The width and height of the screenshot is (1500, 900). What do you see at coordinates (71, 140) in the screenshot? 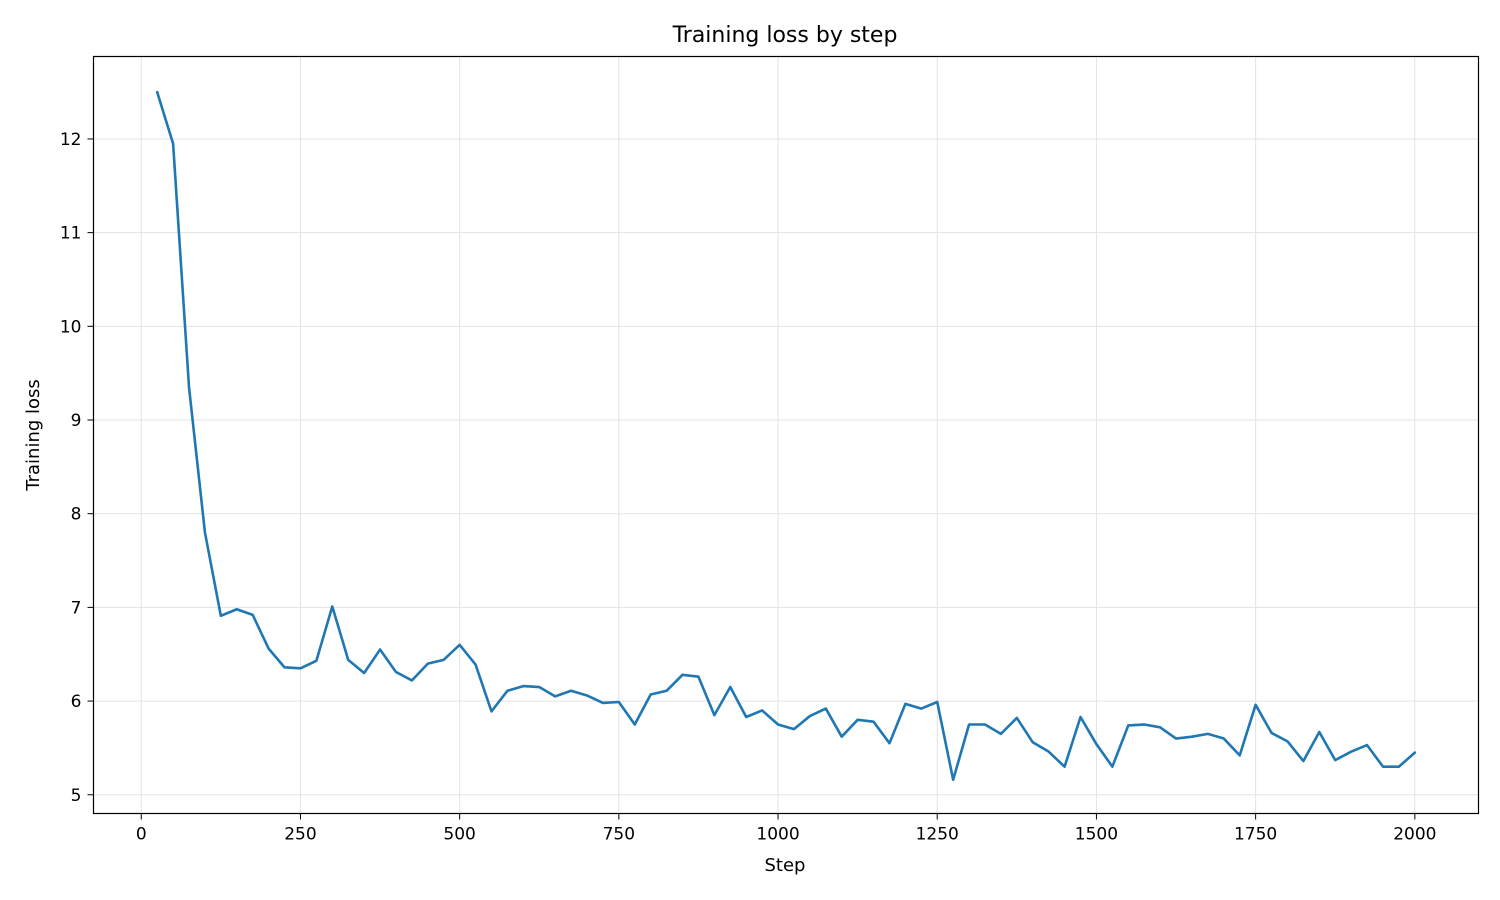
I see `y-tick-label: 12` at bounding box center [71, 140].